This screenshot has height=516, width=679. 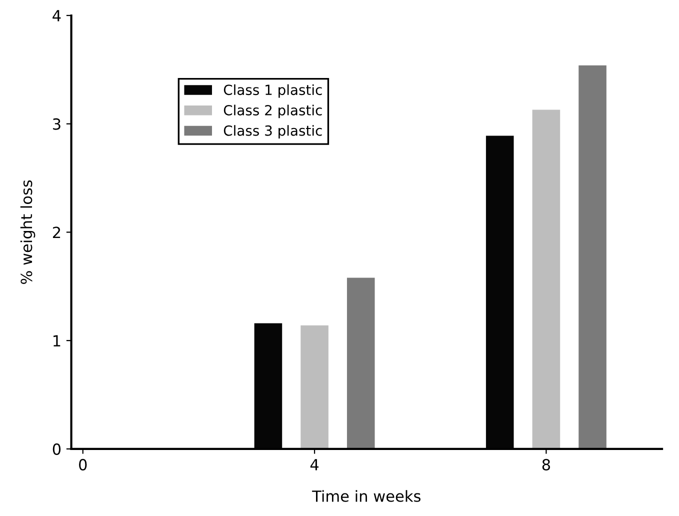 What do you see at coordinates (273, 132) in the screenshot?
I see `legend-label: Class 3 plastic` at bounding box center [273, 132].